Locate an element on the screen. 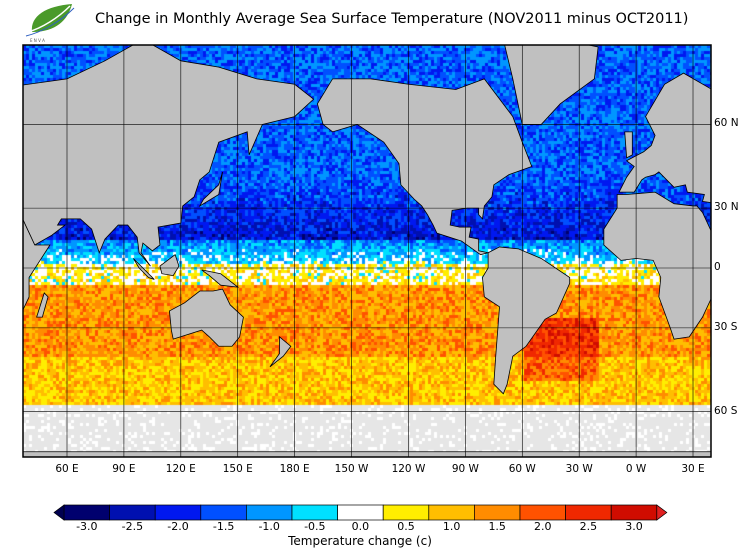  lat-label: 30 S is located at coordinates (726, 326).